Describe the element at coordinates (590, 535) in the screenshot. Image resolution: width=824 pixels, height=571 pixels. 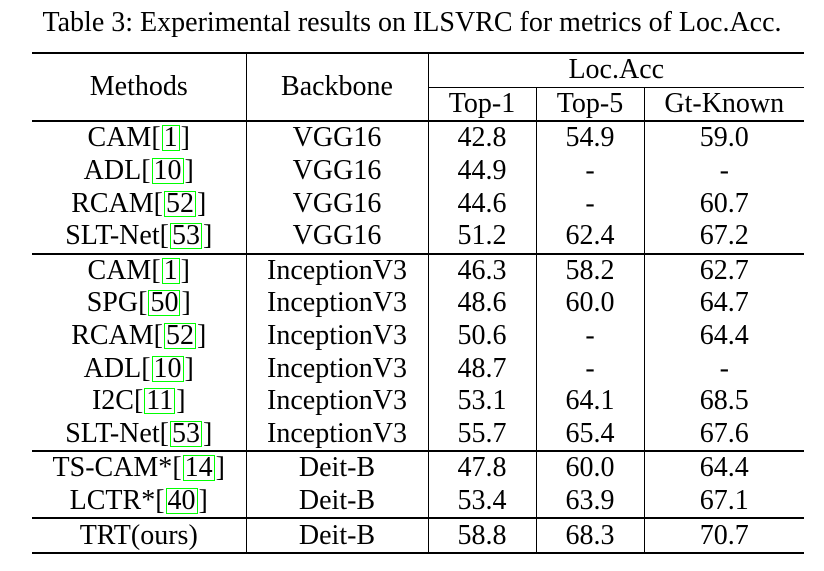
I see `top5-cell: 68.3` at that location.